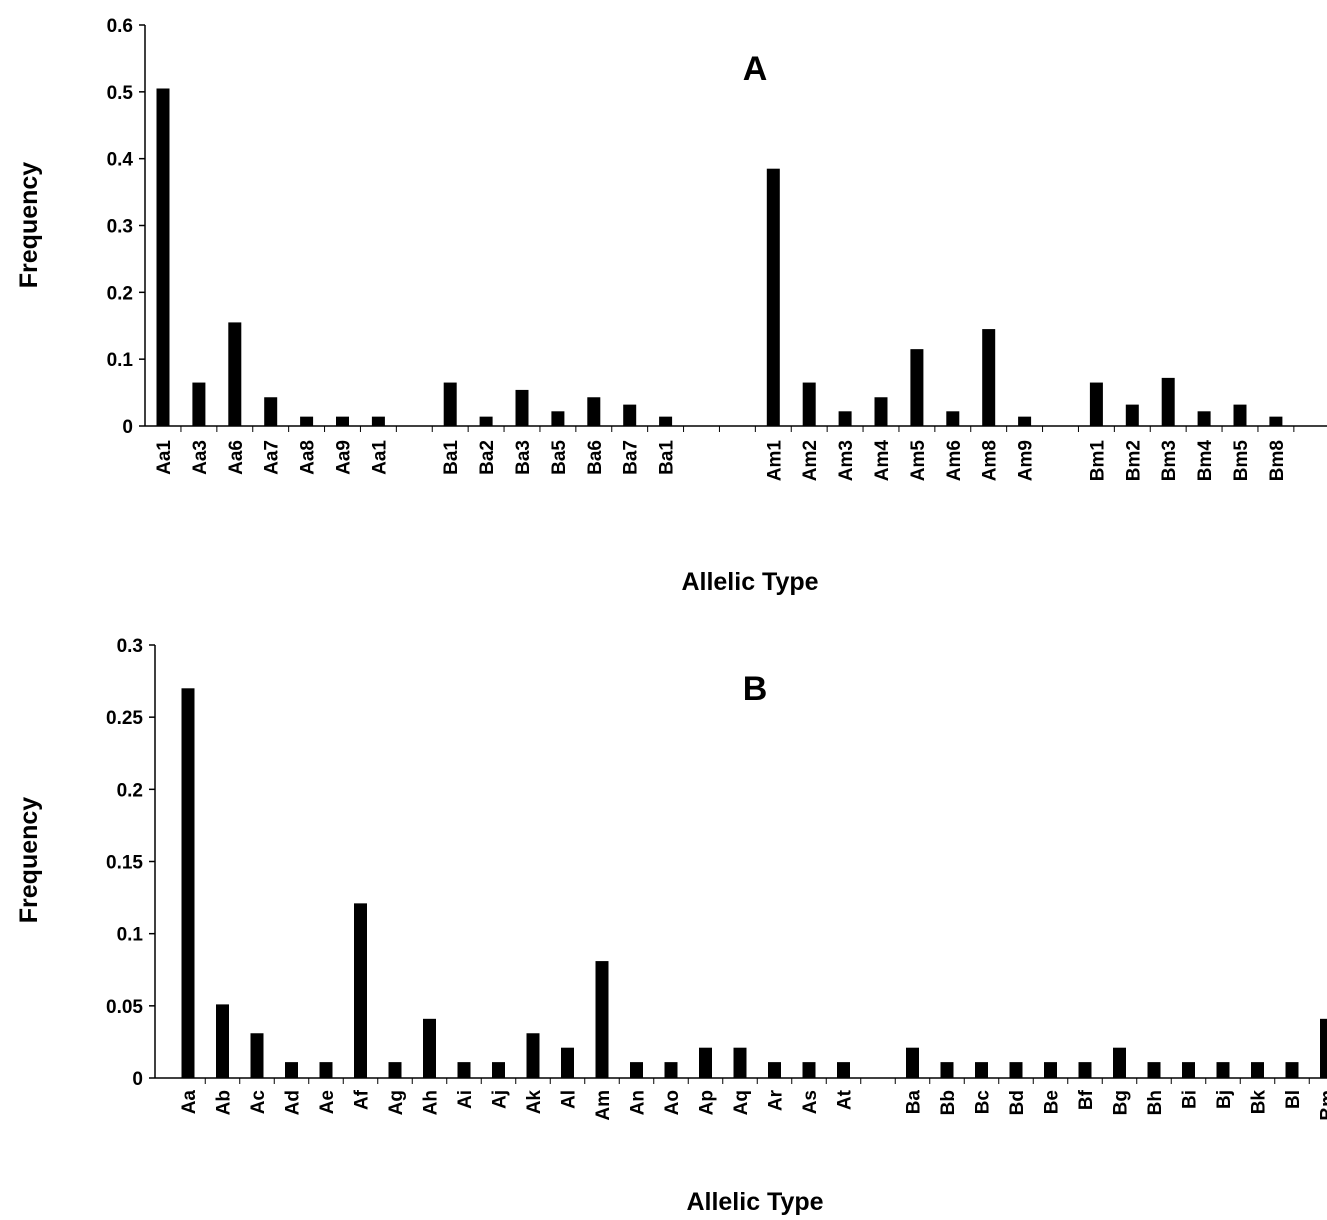 This screenshot has height=1220, width=1327. What do you see at coordinates (1241, 461) in the screenshot?
I see `chart-a-x-tick-label: Bm5` at bounding box center [1241, 461].